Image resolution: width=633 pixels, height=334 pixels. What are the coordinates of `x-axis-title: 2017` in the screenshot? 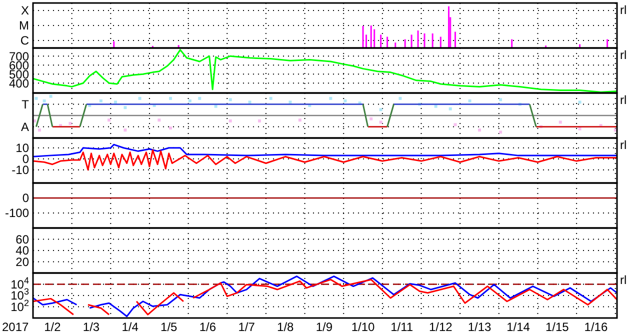 It's located at (16, 327).